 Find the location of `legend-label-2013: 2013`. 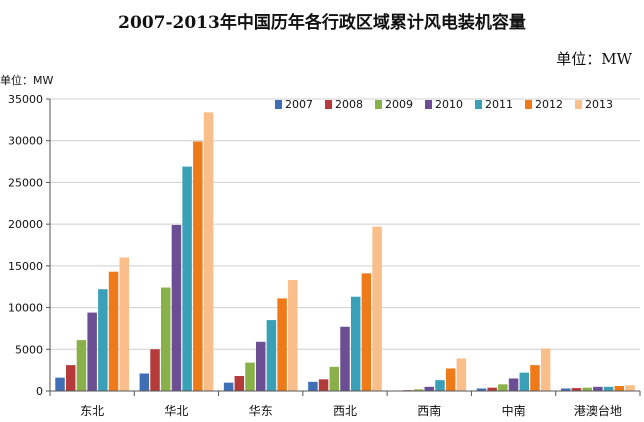

legend-label-2013: 2013 is located at coordinates (599, 104).